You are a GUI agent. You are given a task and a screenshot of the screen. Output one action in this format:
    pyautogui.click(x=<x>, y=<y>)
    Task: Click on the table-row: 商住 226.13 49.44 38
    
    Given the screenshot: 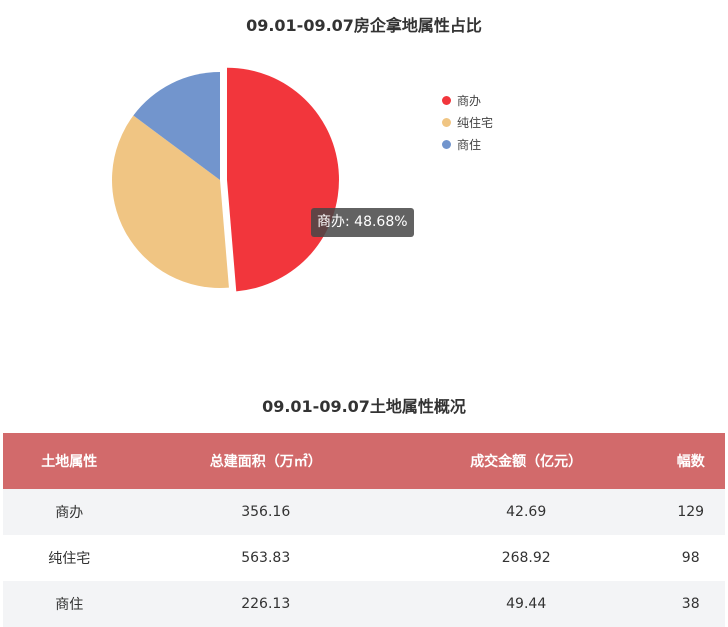 What is the action you would take?
    pyautogui.click(x=364, y=604)
    